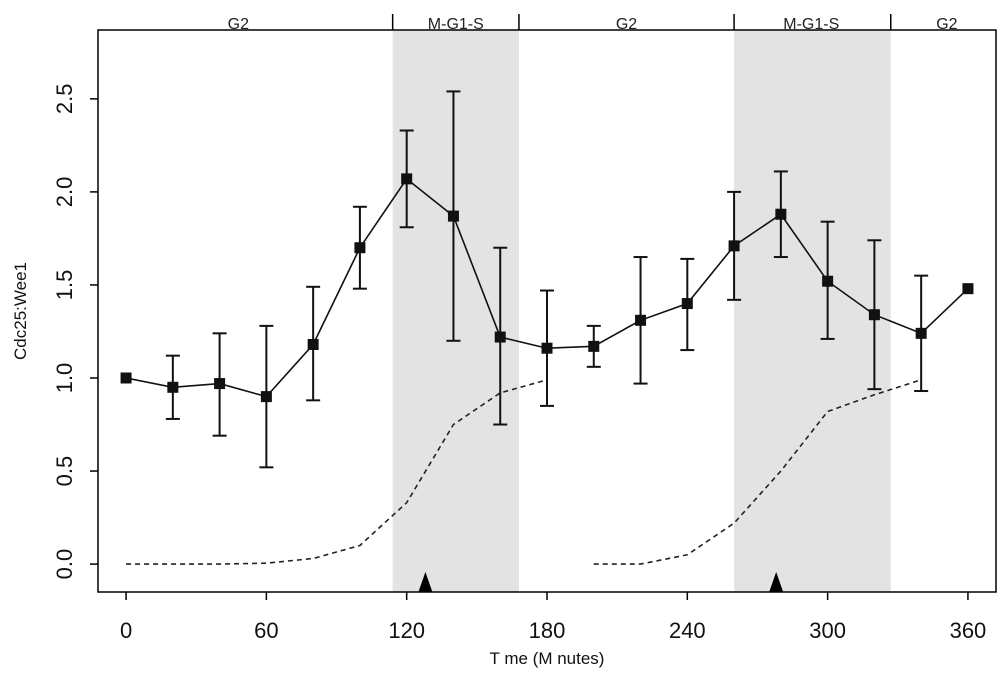 The width and height of the screenshot is (1008, 673). Describe the element at coordinates (64, 378) in the screenshot. I see `y-tick-label: 1.0` at that location.